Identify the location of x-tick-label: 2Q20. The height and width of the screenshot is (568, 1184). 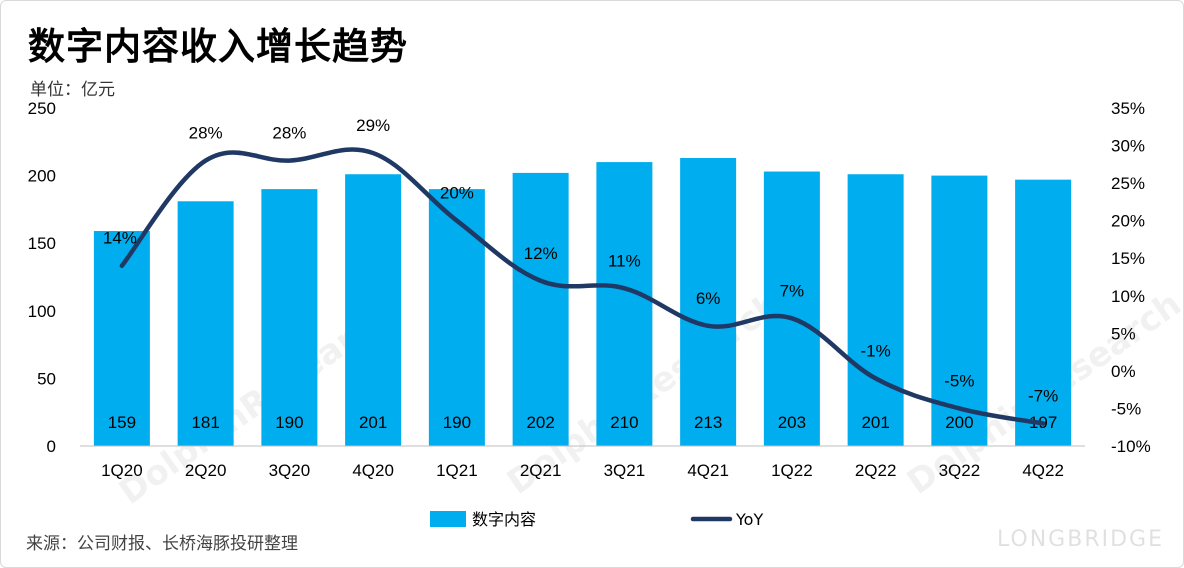
(206, 470).